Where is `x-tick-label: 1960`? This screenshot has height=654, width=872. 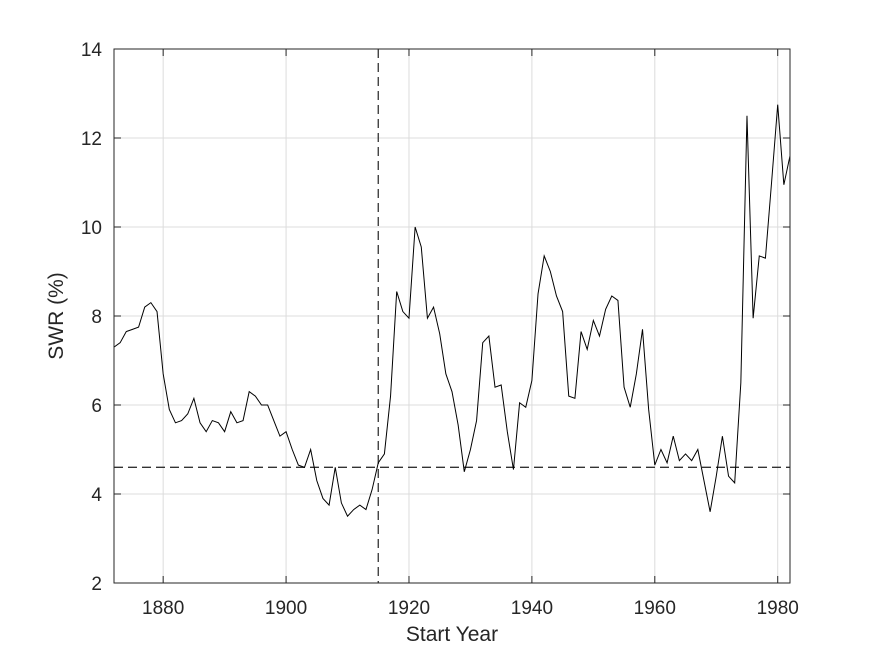 x-tick-label: 1960 is located at coordinates (655, 608).